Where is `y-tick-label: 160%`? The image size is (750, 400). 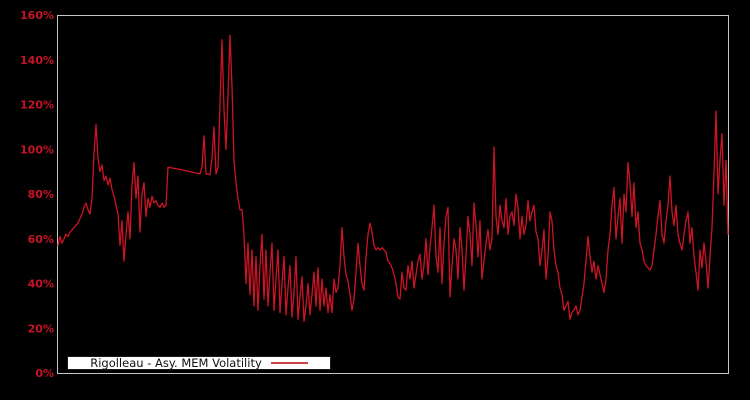 y-tick-label: 160% is located at coordinates (37, 15).